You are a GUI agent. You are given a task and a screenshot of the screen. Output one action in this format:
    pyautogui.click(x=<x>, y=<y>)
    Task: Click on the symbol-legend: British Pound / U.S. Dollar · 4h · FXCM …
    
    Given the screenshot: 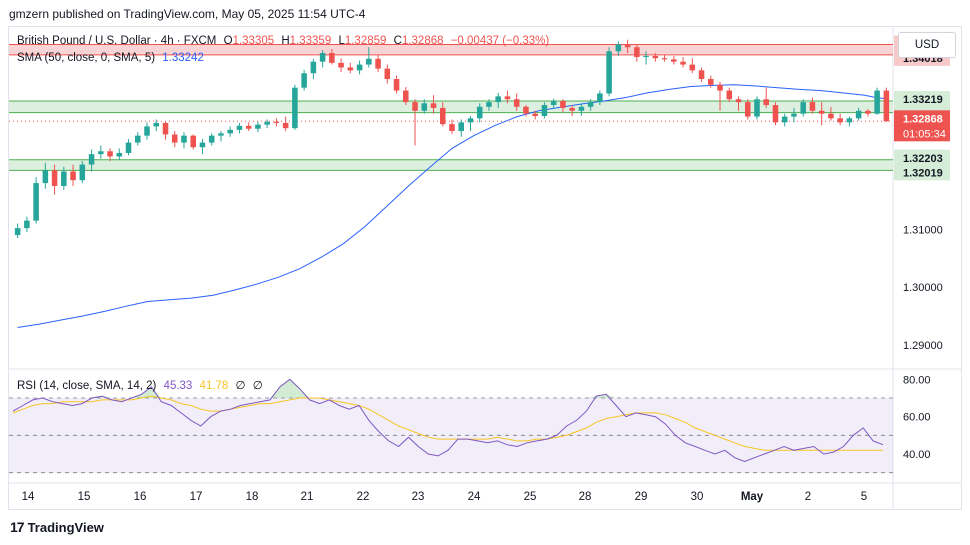 What is the action you would take?
    pyautogui.click(x=285, y=41)
    